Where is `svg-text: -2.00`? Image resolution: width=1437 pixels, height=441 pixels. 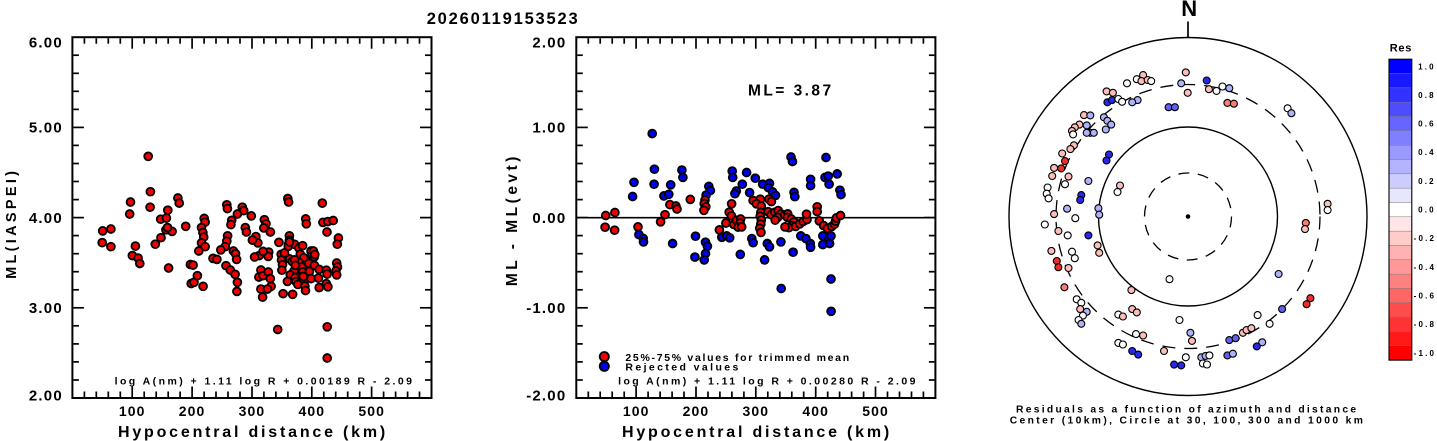 svg-text: -2.00 is located at coordinates (546, 395).